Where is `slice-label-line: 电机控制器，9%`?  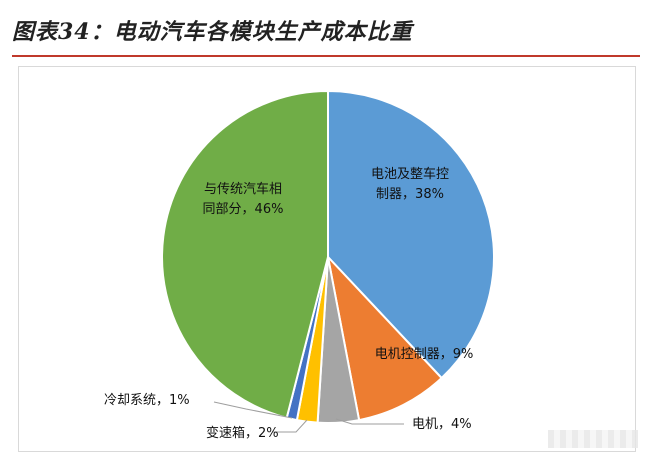
slice-label-line: 电机控制器，9% is located at coordinates (424, 354).